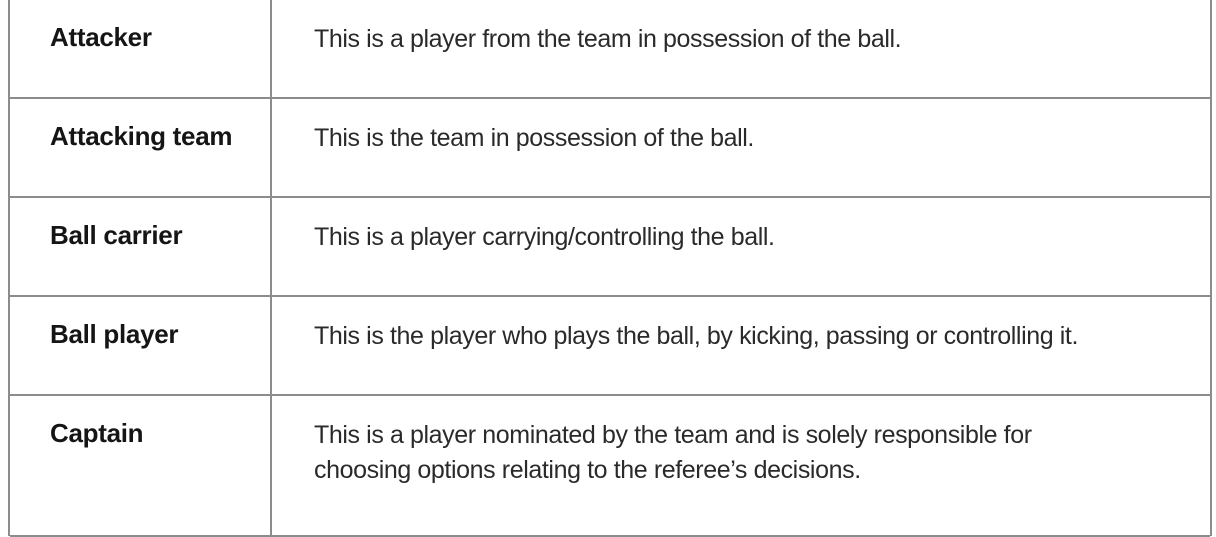  What do you see at coordinates (141, 147) in the screenshot?
I see `term-cell: Attacking team` at bounding box center [141, 147].